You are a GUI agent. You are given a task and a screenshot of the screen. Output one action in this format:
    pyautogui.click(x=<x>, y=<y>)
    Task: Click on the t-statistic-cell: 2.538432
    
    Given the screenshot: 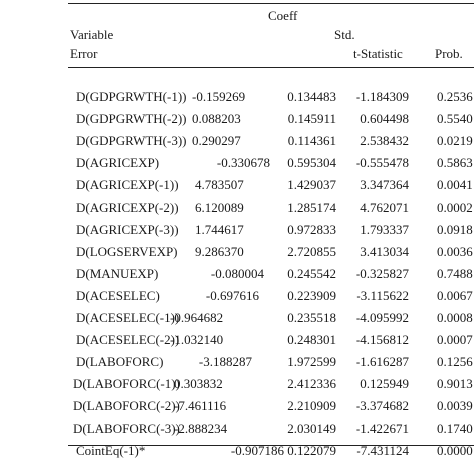 What is the action you would take?
    pyautogui.click(x=384, y=141)
    